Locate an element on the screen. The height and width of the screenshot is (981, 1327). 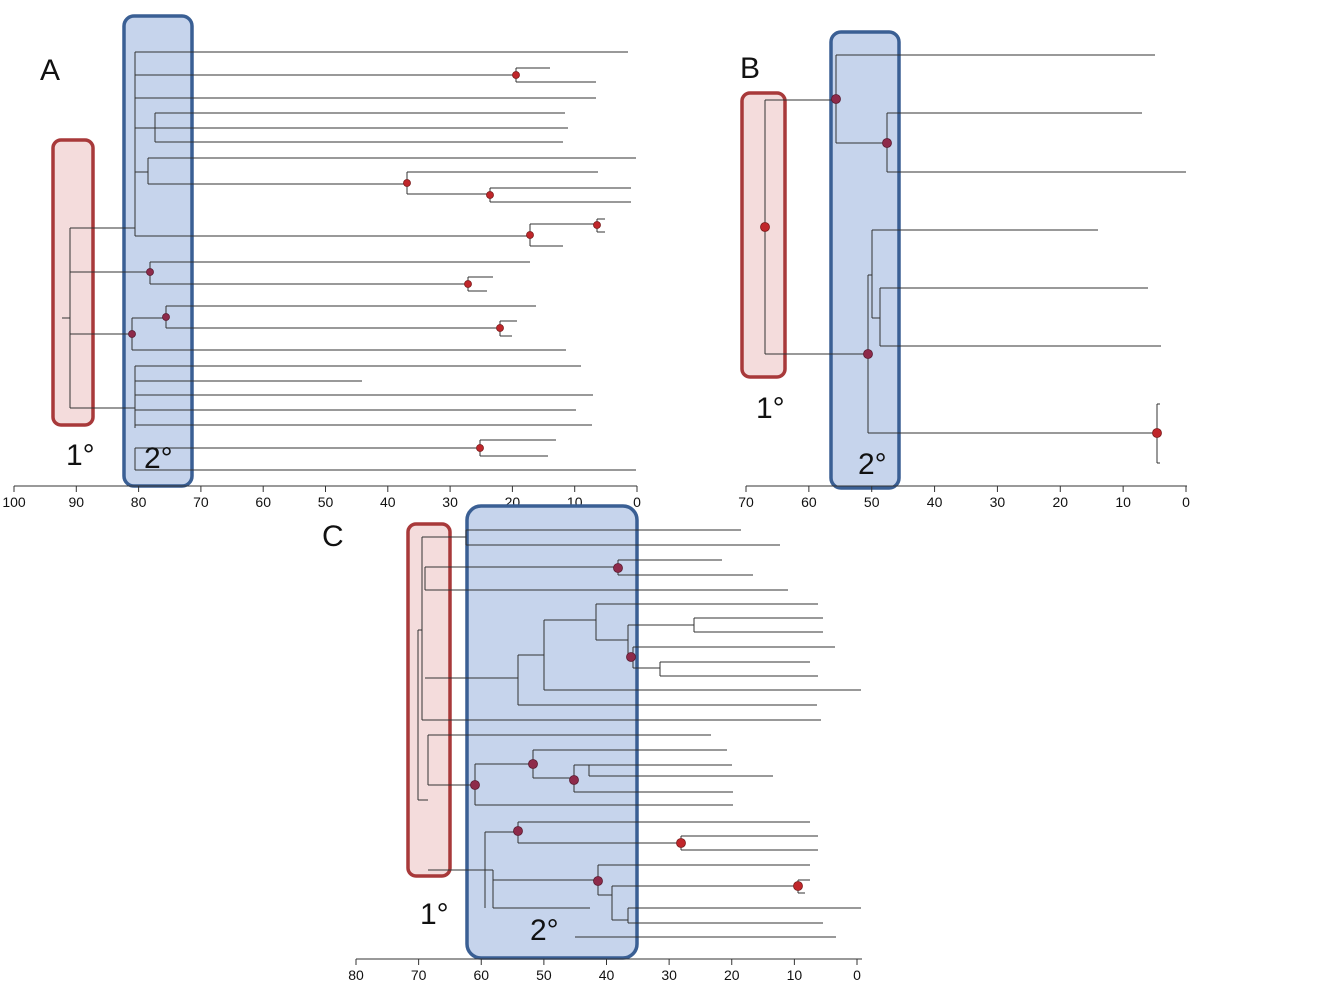
panel-b-primary-label: 1° is located at coordinates (770, 408).